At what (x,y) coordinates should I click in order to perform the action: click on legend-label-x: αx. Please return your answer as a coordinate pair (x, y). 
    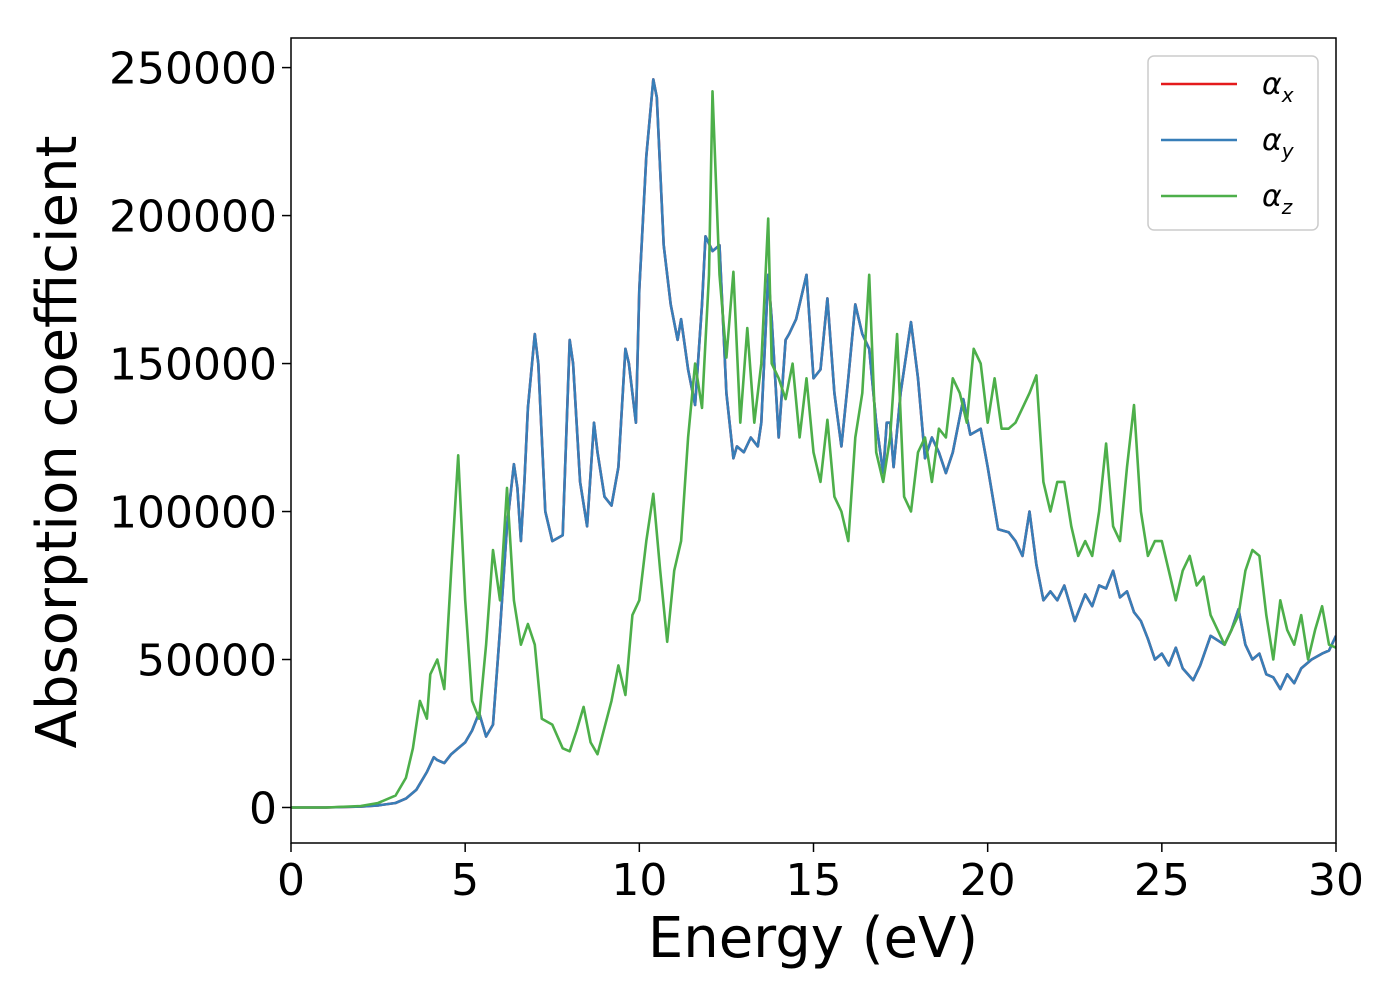
    Looking at the image, I should click on (1278, 87).